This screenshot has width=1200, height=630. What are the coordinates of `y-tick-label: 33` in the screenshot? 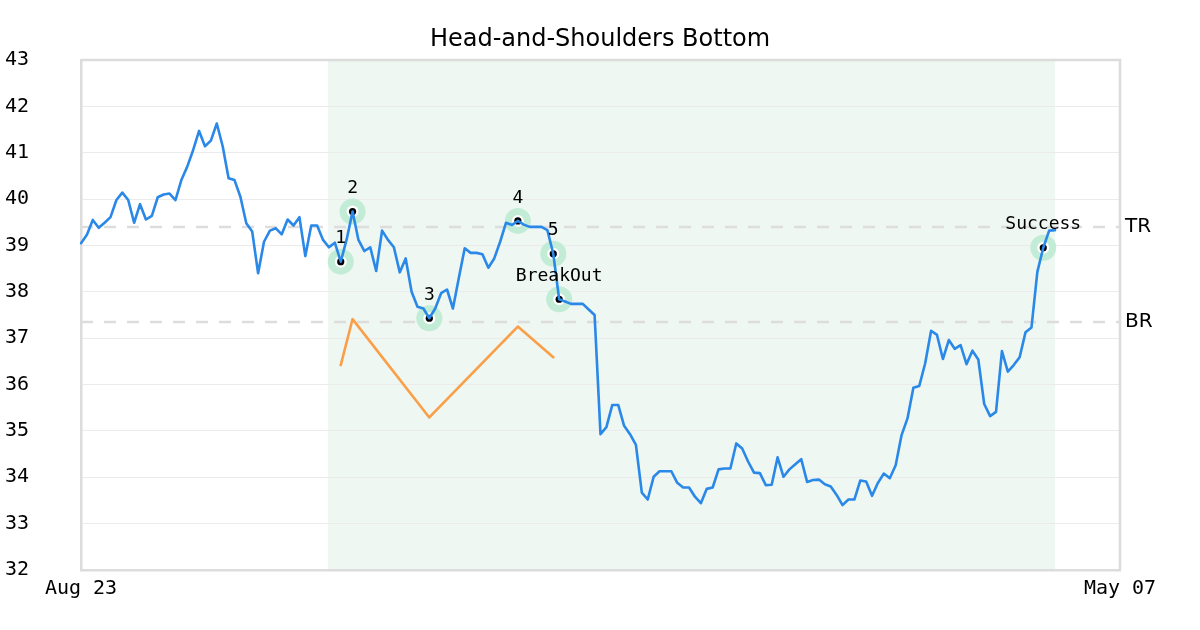 It's located at (17, 521).